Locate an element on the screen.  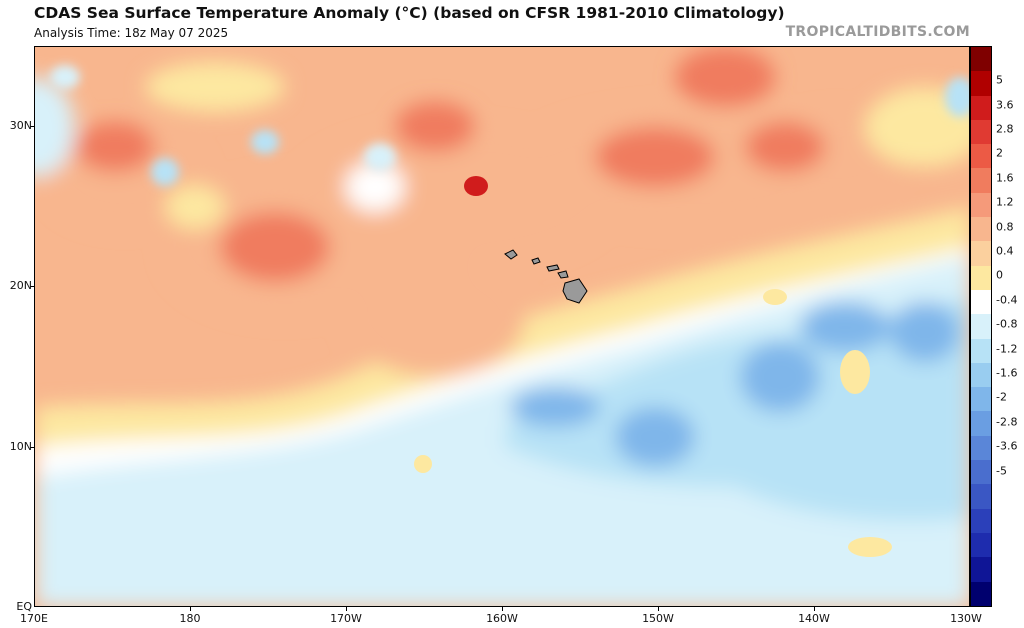
color-scale-label: 3.6 is located at coordinates (1005, 105).